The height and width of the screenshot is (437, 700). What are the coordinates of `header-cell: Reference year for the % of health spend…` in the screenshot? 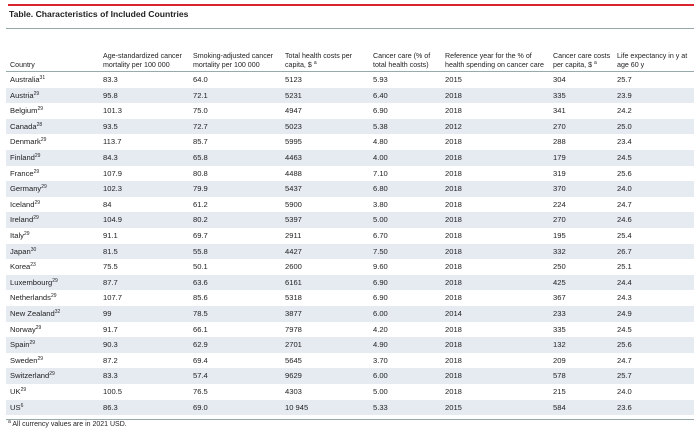 It's located at (495, 60).